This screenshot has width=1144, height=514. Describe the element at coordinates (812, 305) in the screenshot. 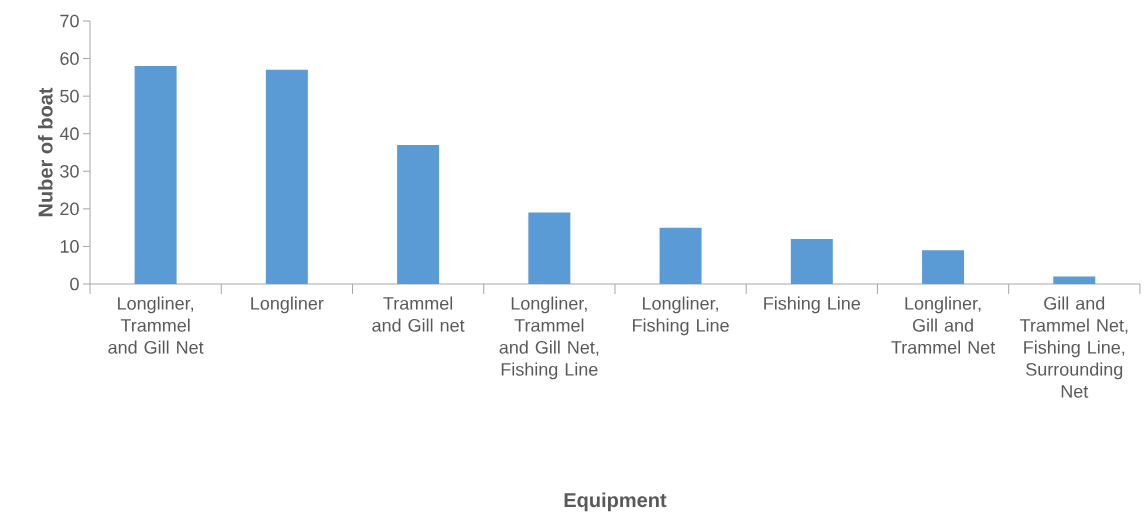

I see `x-tick-label: Fishing Line` at that location.